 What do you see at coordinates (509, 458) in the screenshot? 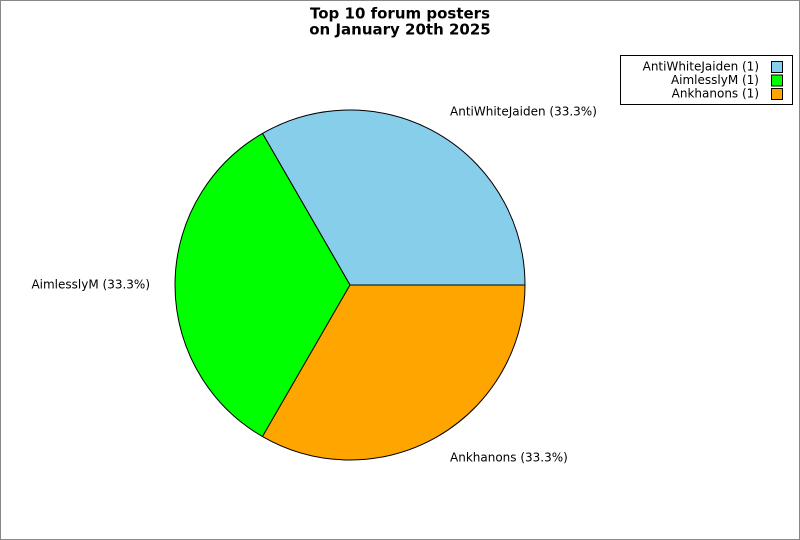
I see `slice-label: Ankhanons (33.3%)` at bounding box center [509, 458].